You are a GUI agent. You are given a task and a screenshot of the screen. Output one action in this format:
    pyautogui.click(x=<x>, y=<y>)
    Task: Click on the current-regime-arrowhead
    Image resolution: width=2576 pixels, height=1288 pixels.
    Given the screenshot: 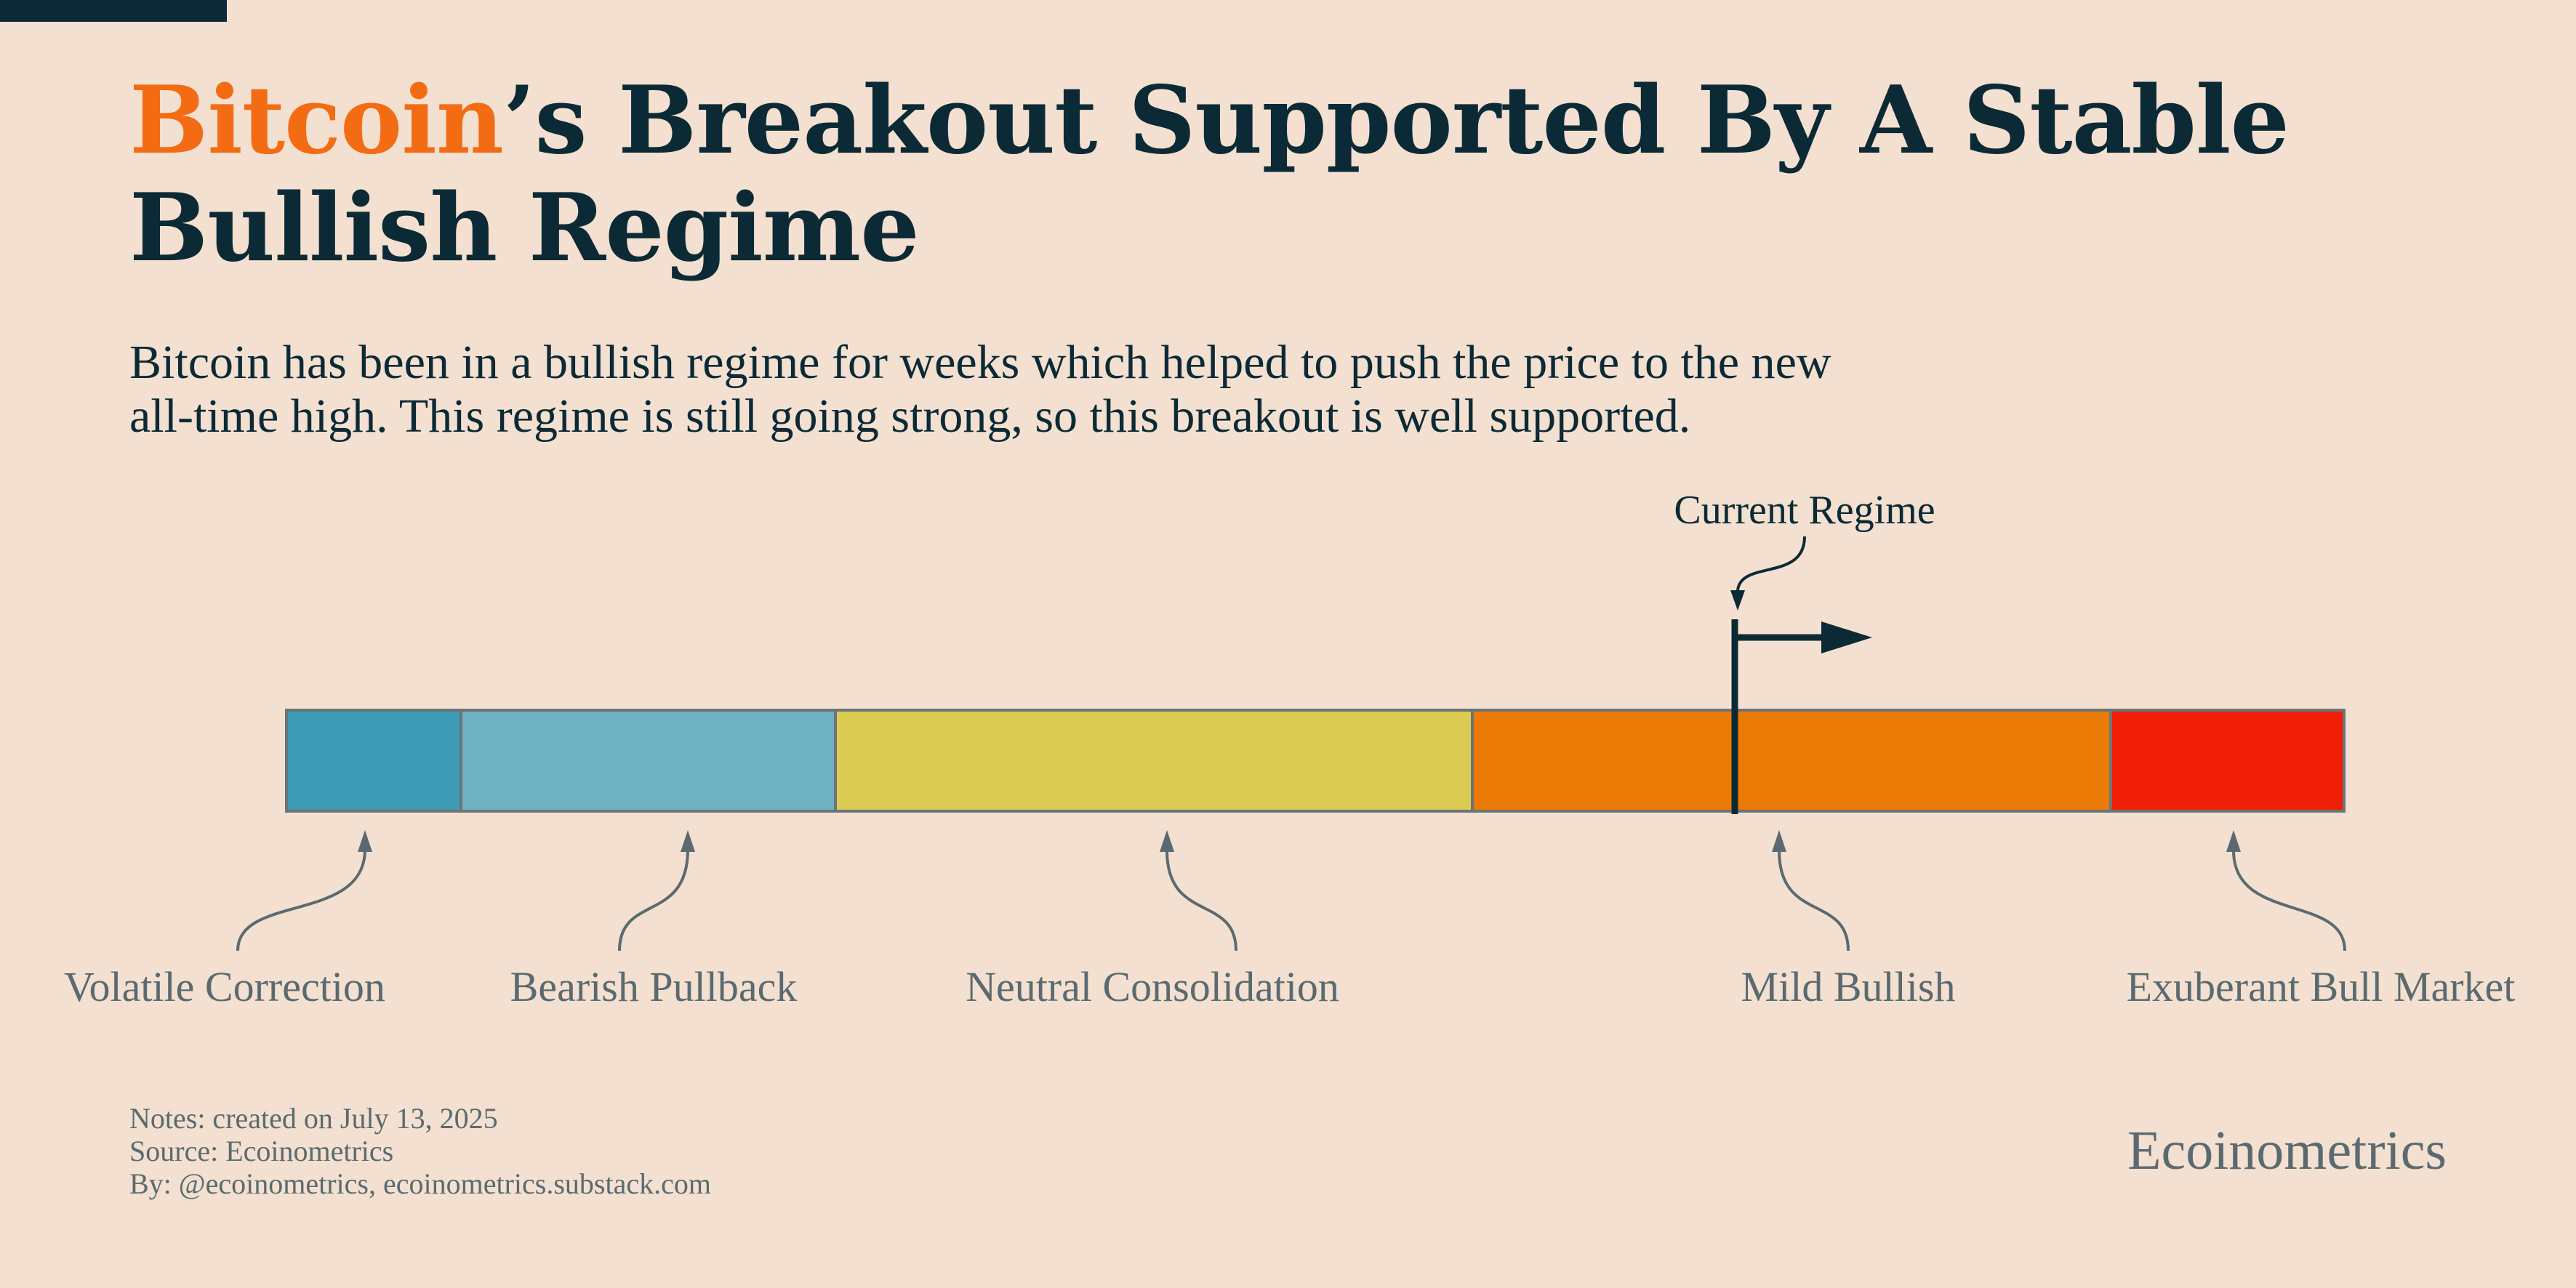 What is the action you would take?
    pyautogui.click(x=1737, y=600)
    